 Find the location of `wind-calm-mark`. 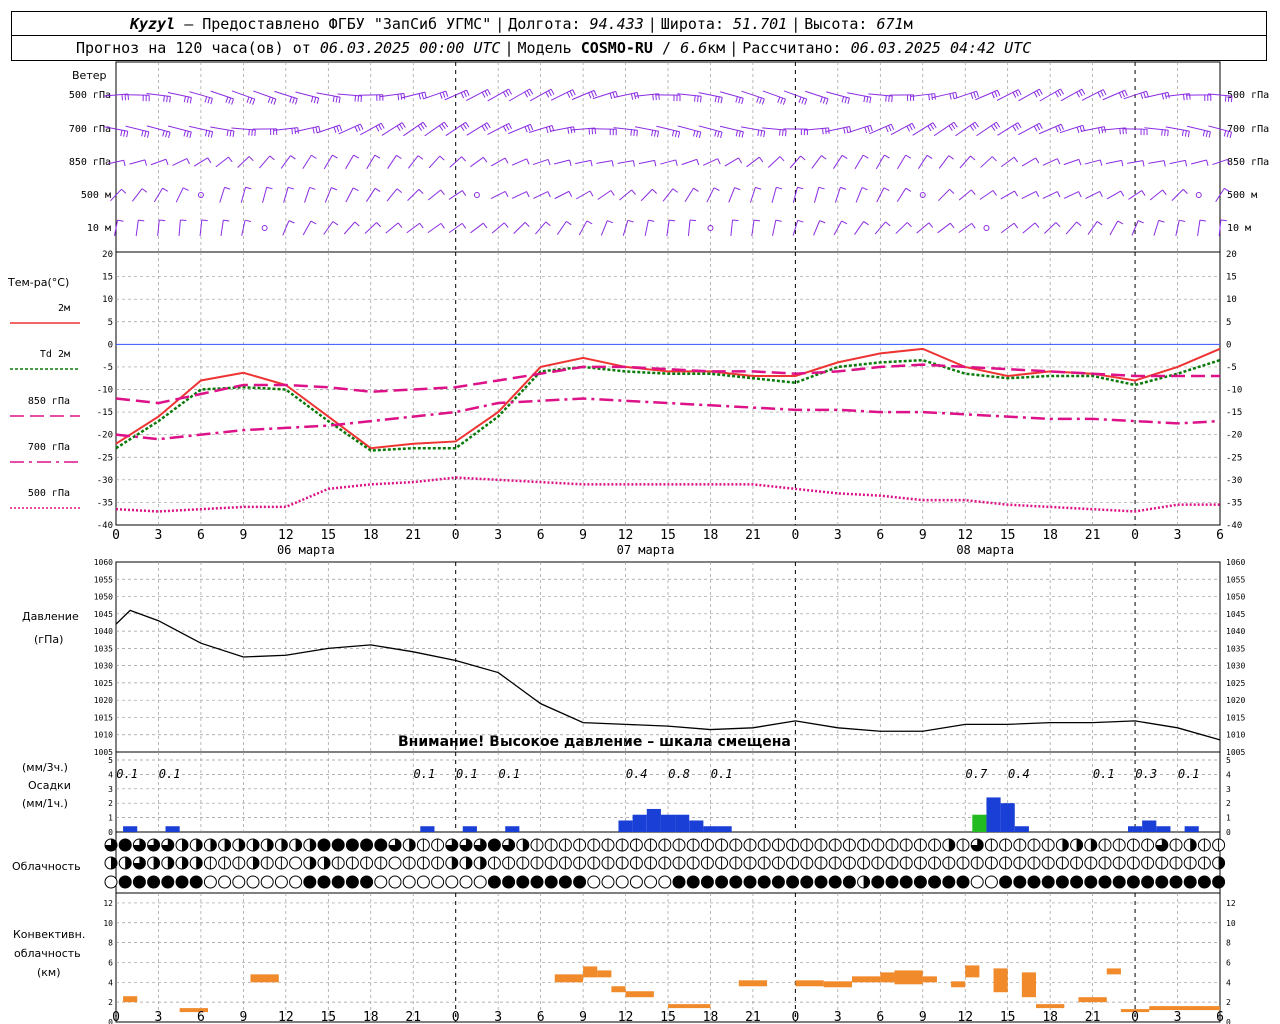

wind-calm-mark is located at coordinates (986, 228).